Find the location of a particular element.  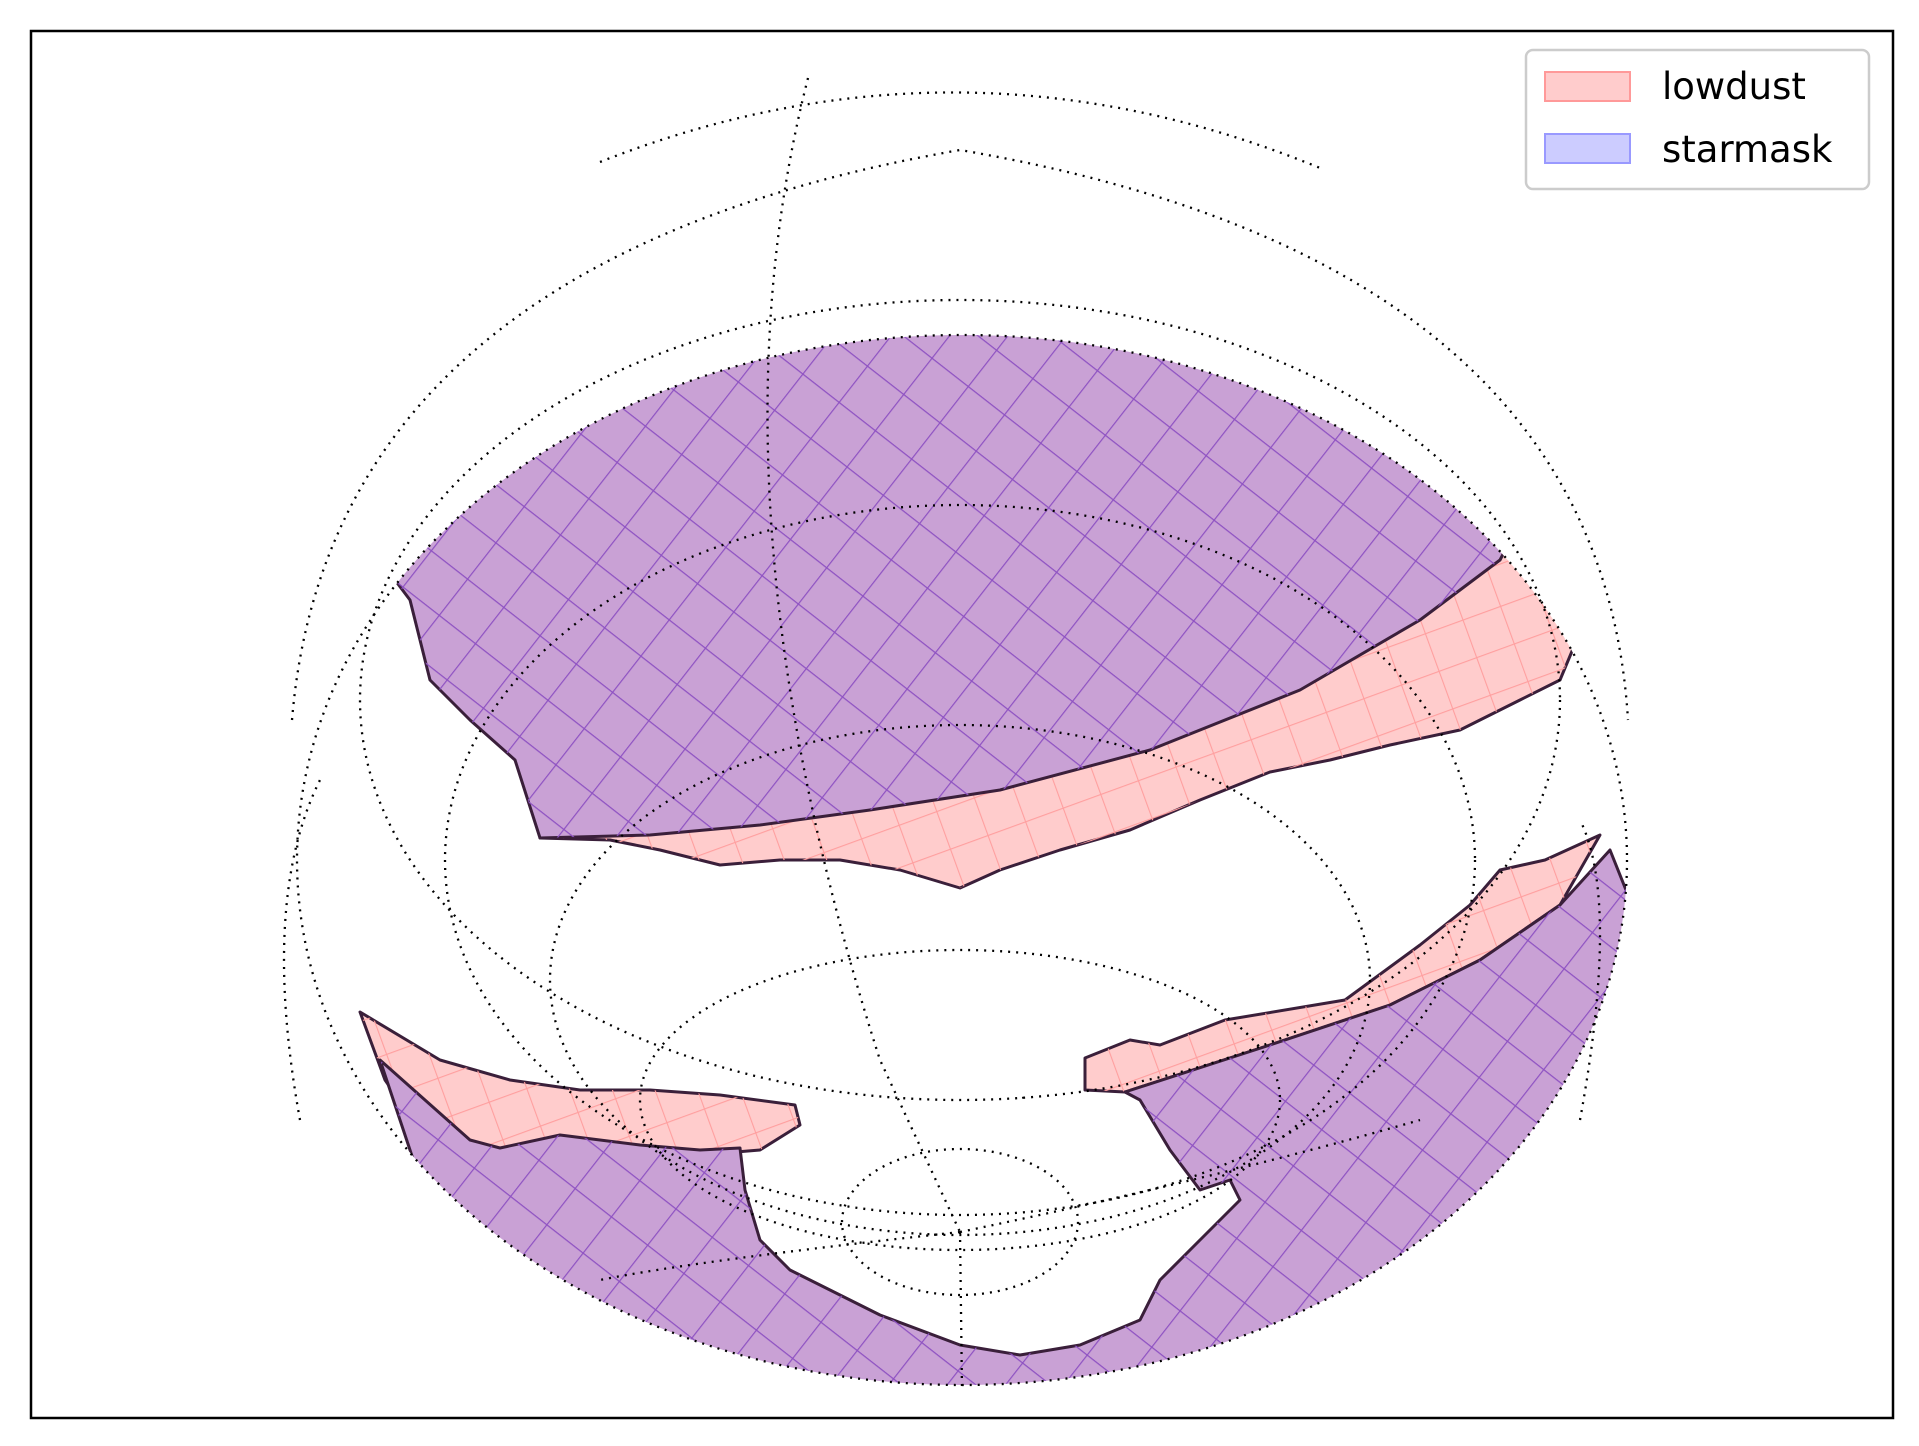

legend-label-lowdust: lowdust is located at coordinates (1734, 86).